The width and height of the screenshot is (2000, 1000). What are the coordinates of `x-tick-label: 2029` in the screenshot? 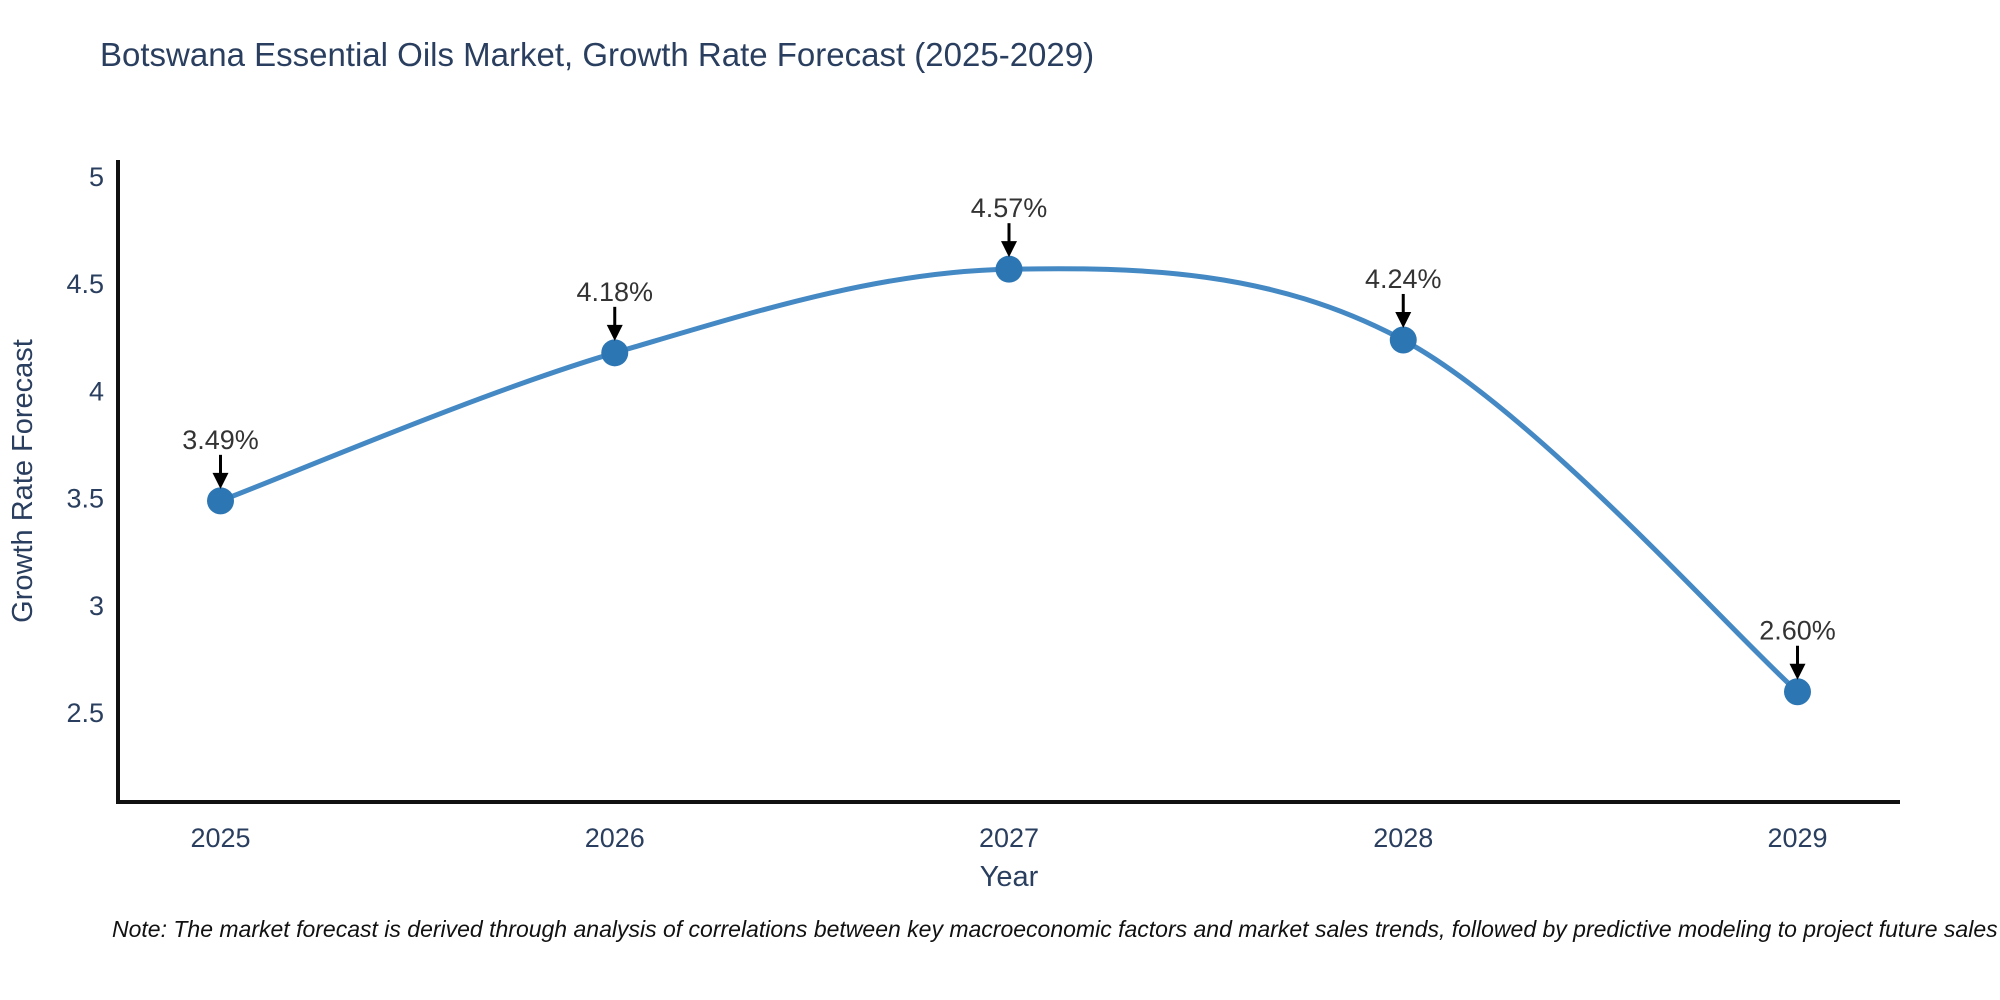 It's located at (1797, 838).